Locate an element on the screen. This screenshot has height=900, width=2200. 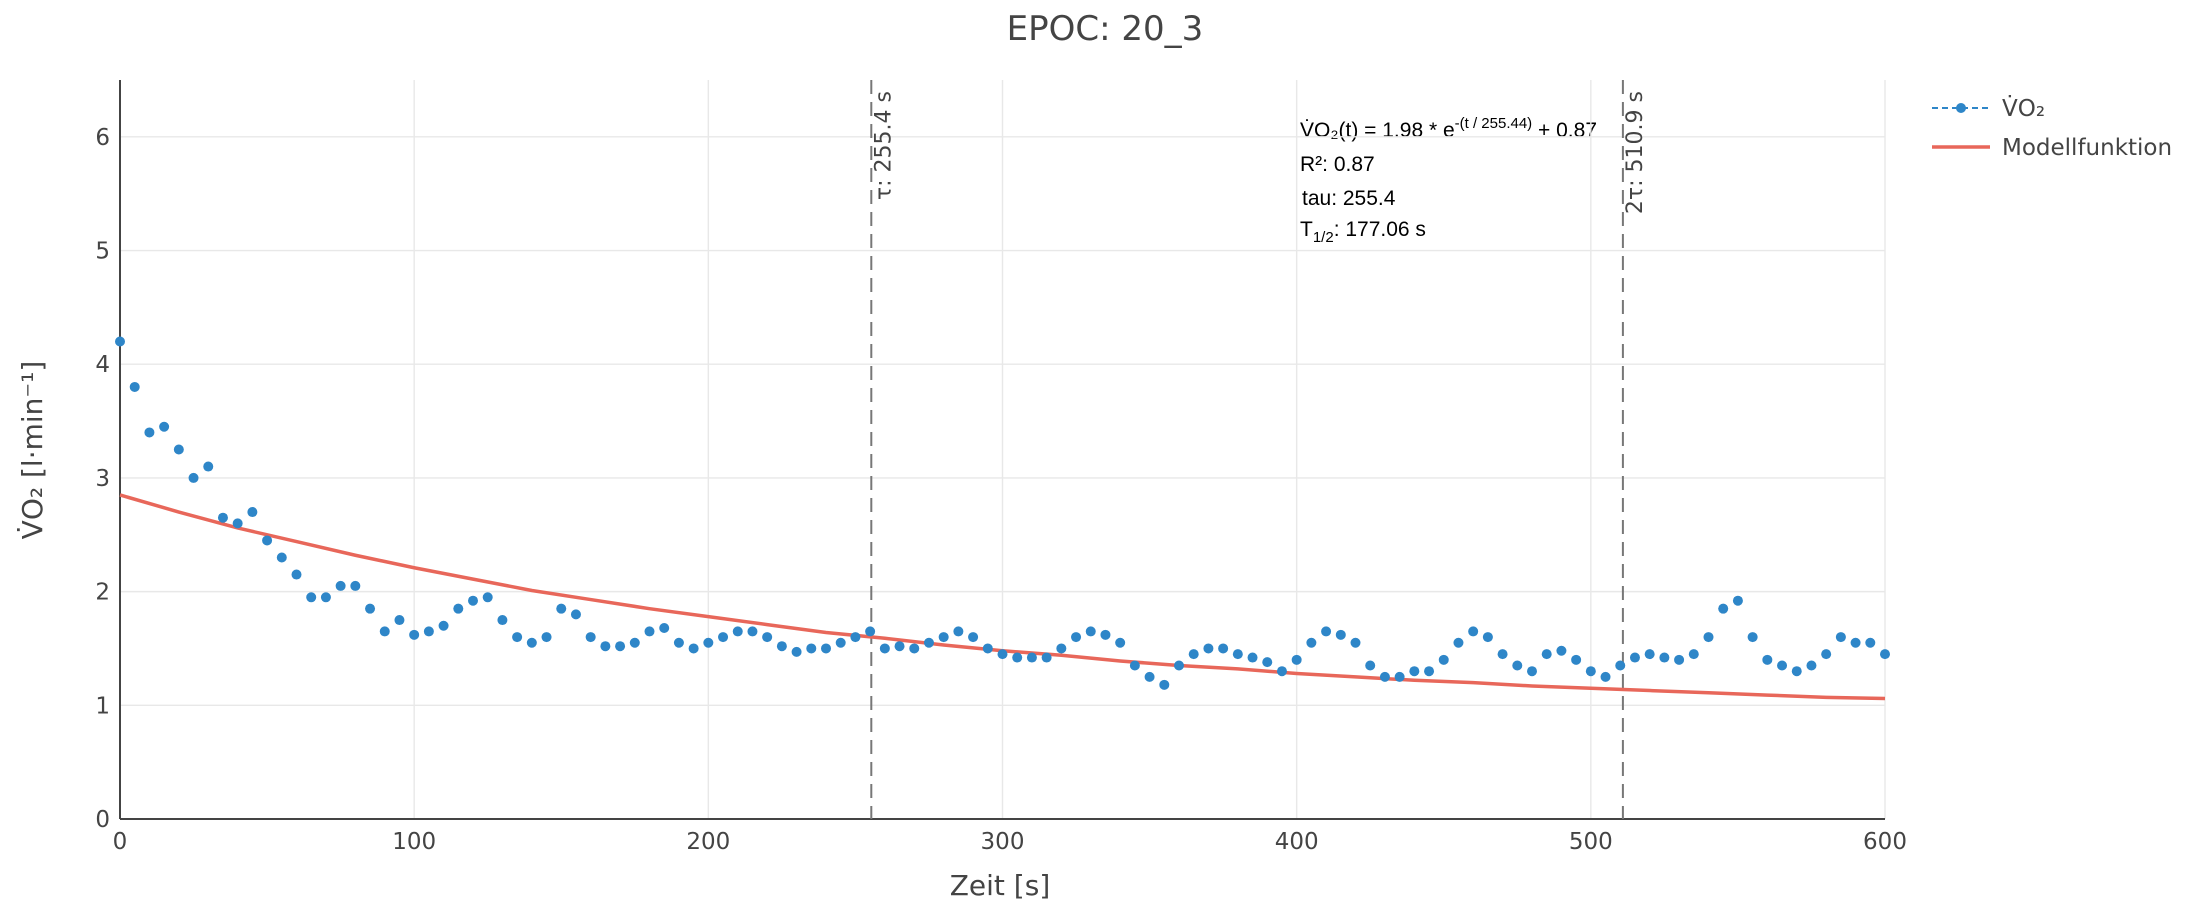
y-tick-label: 6 is located at coordinates (102, 138).